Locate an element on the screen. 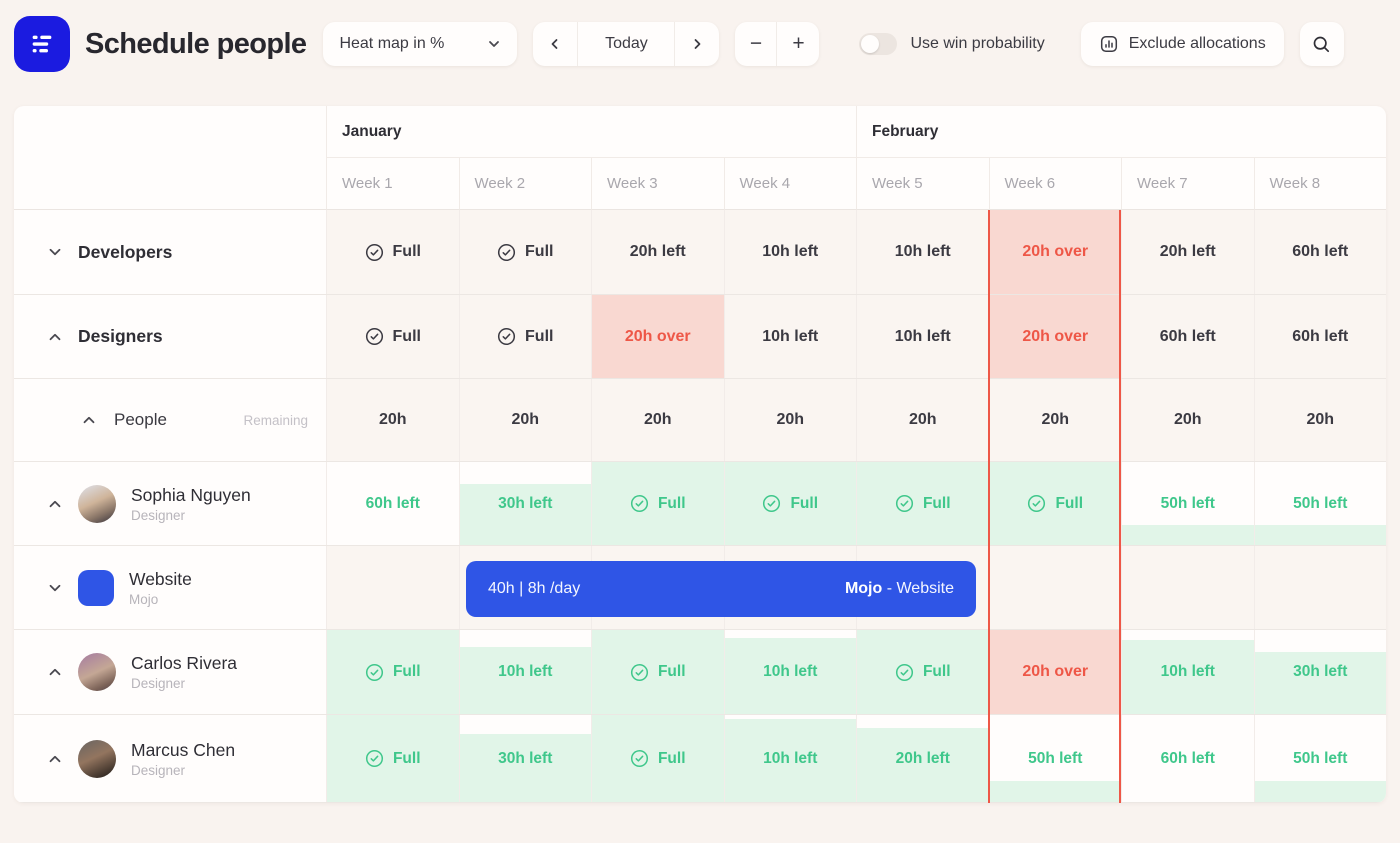 This screenshot has width=1400, height=843. developers-week-8-cell: 60h left is located at coordinates (1319, 252).